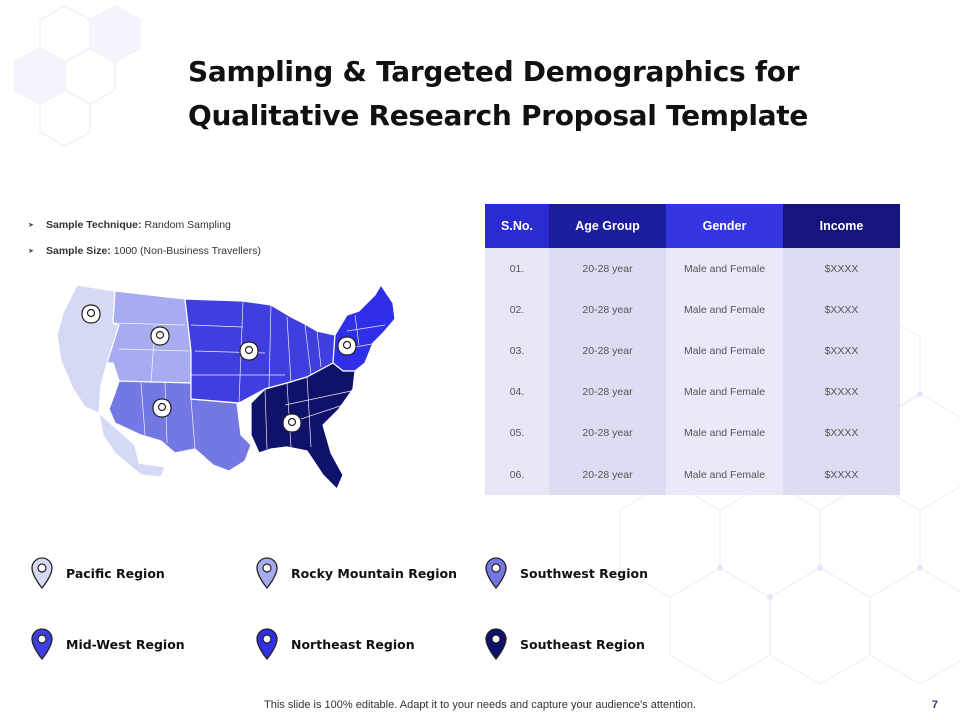  I want to click on header-gender: Gender, so click(724, 226).